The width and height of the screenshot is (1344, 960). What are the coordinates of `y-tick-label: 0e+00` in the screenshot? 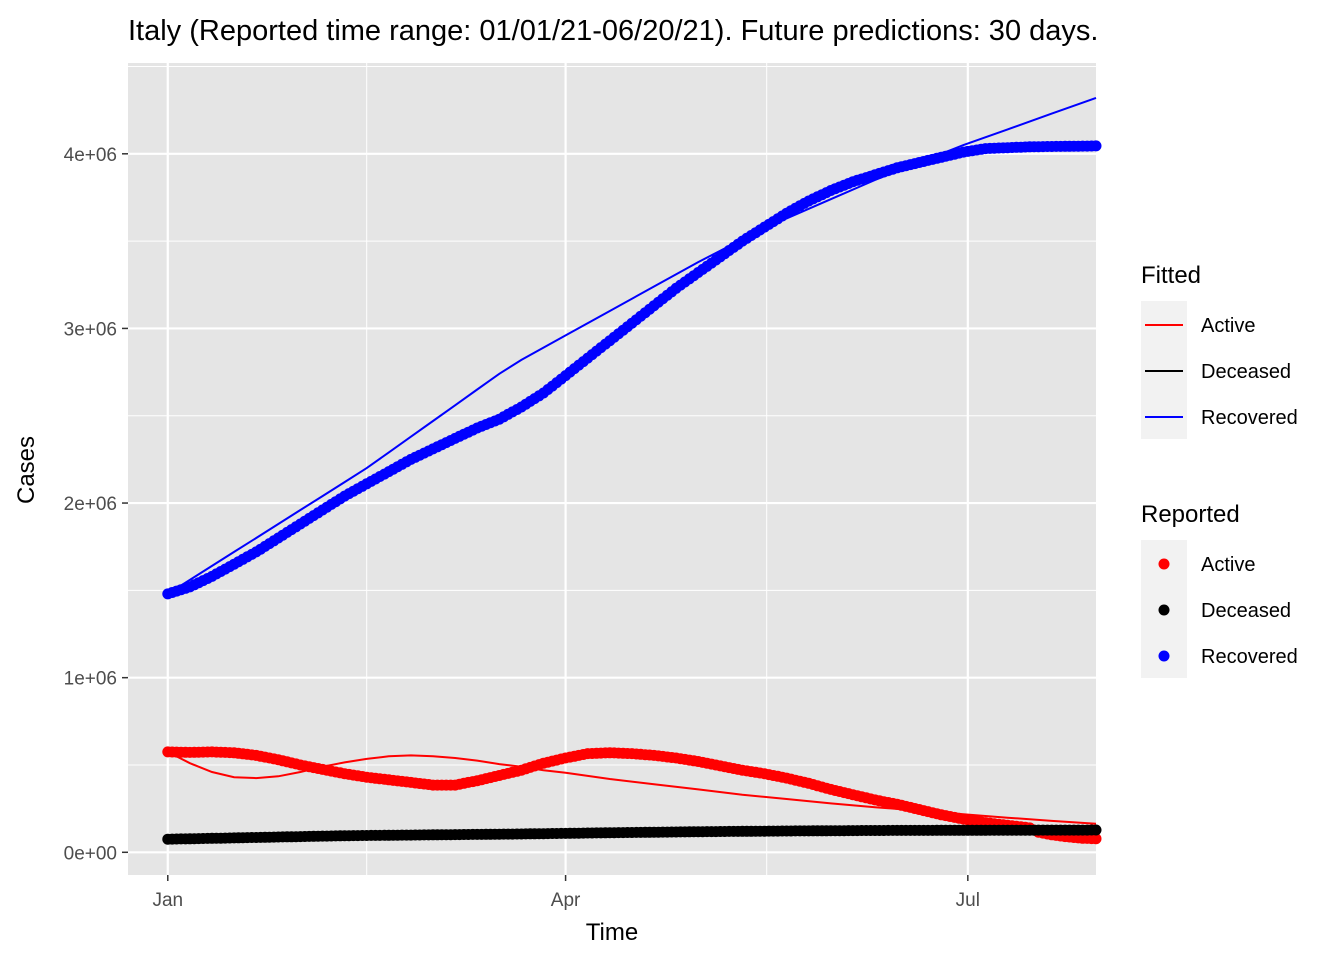 It's located at (90, 853).